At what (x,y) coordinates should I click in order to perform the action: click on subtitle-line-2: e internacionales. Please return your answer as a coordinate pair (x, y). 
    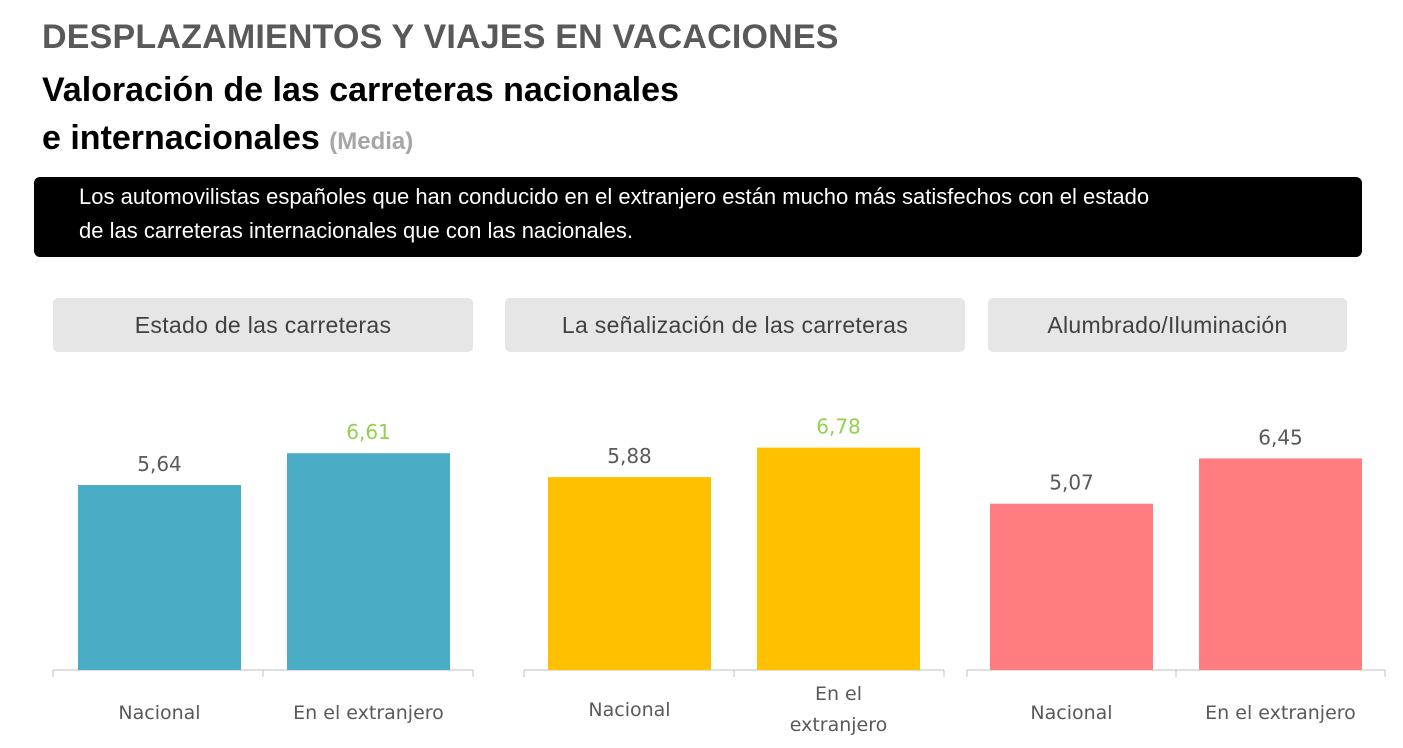
    Looking at the image, I should click on (181, 138).